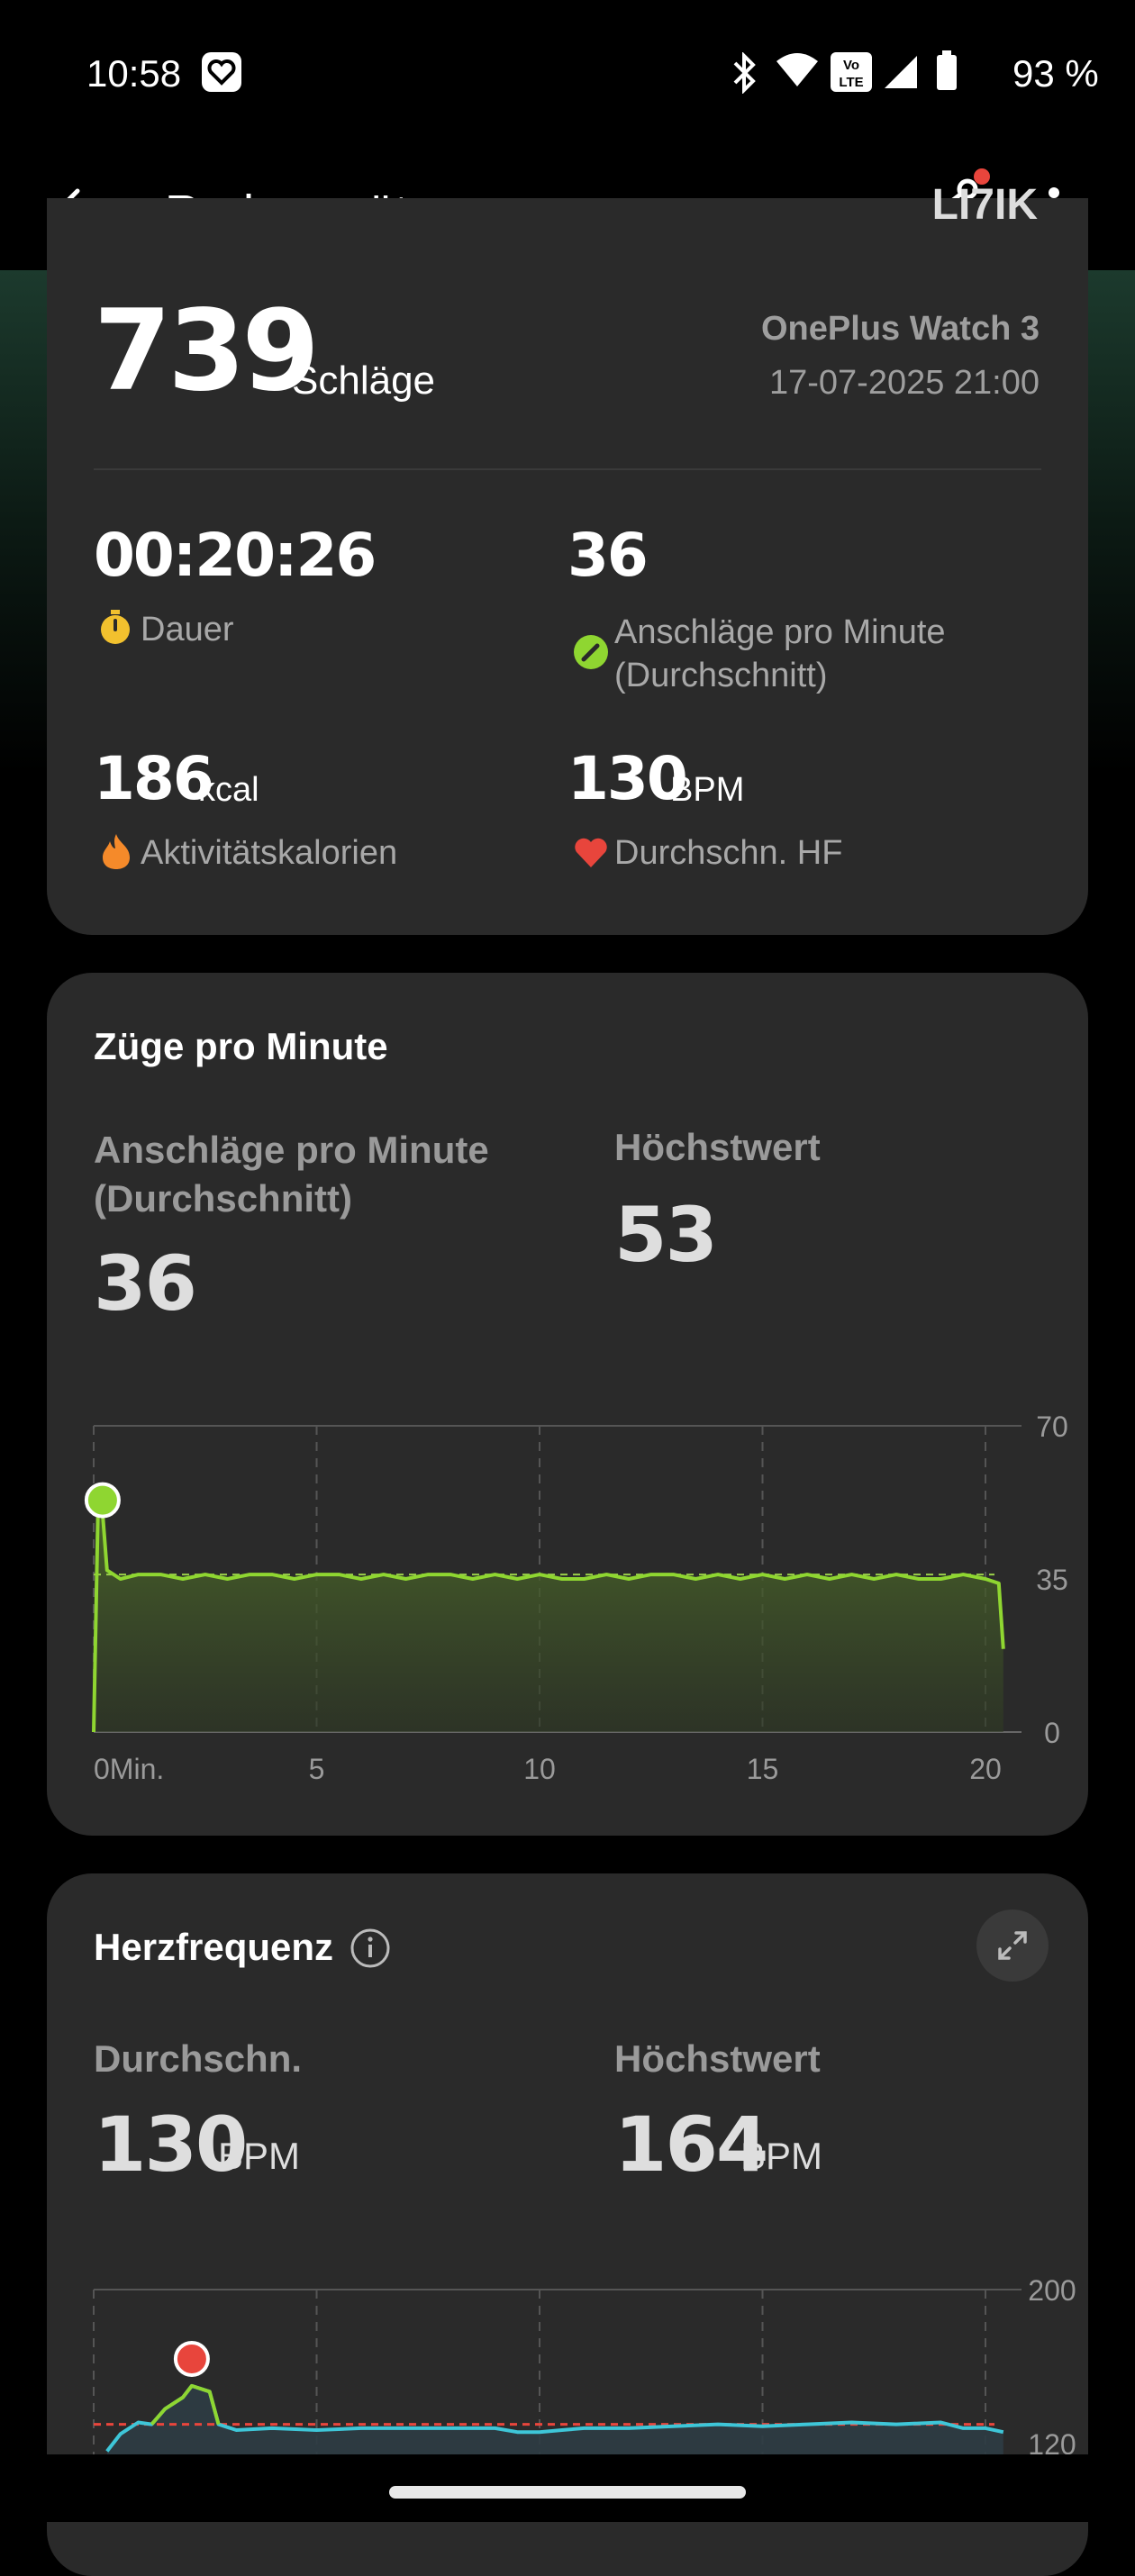 This screenshot has width=1135, height=2576. Describe the element at coordinates (364, 380) in the screenshot. I see `strokes-unit: Schläge` at that location.